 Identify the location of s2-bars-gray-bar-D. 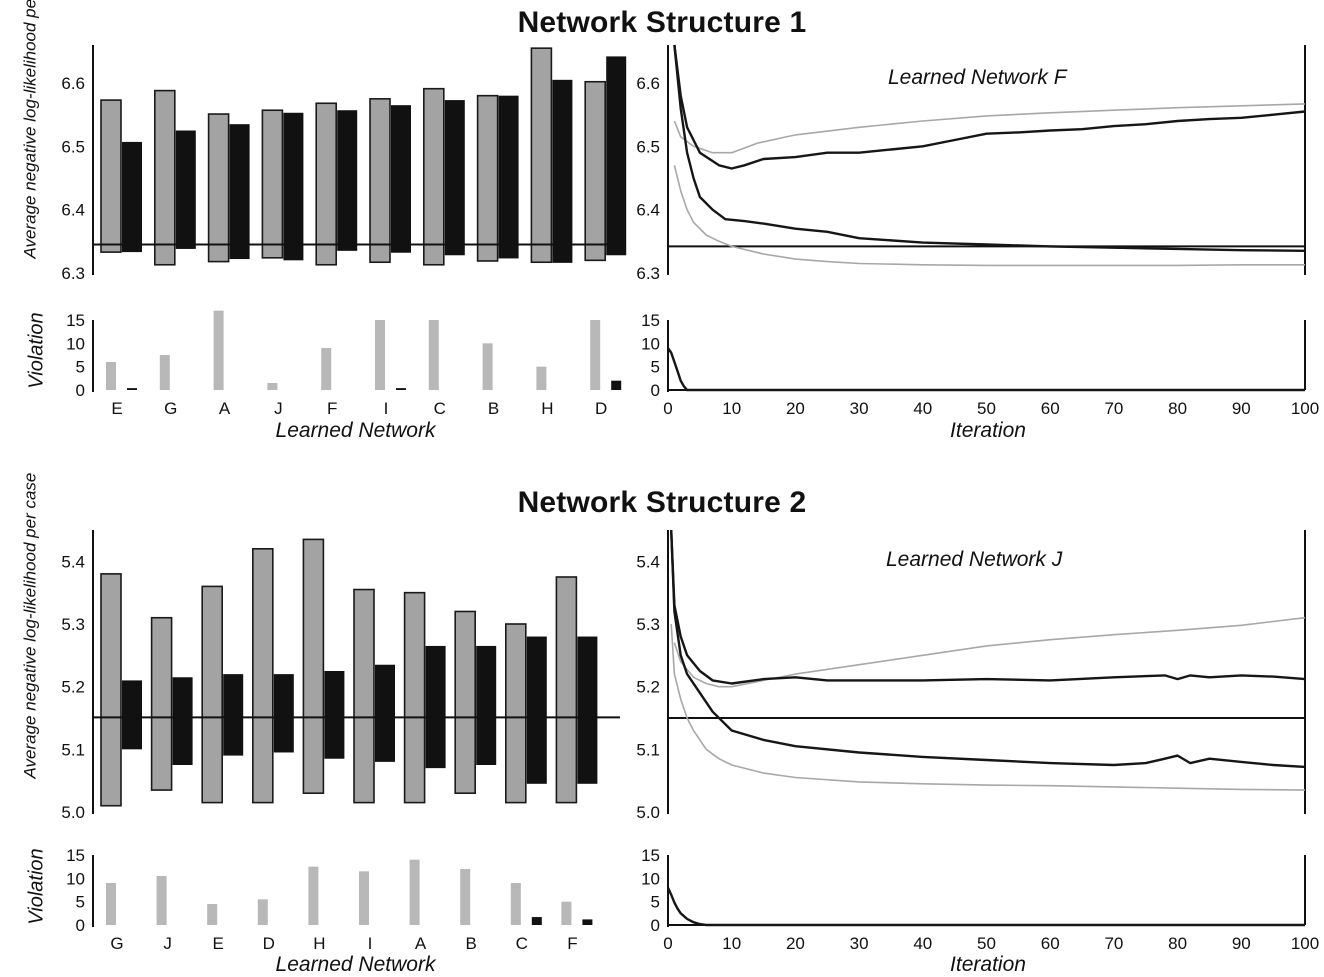
(263, 675).